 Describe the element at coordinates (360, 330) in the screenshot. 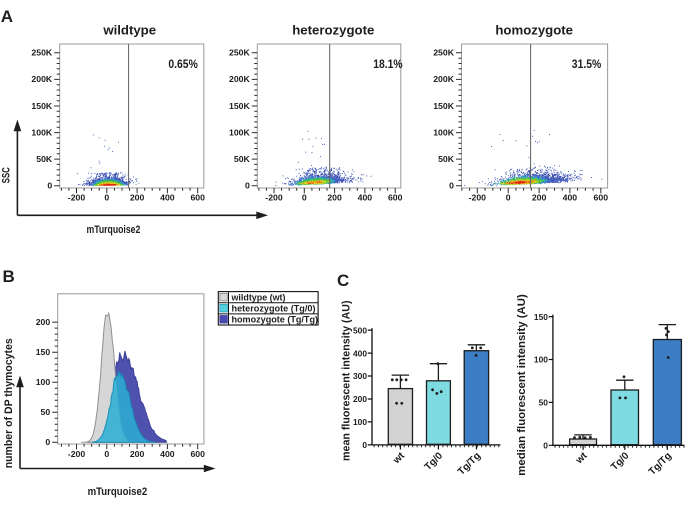

I see `svg-text: 500` at that location.